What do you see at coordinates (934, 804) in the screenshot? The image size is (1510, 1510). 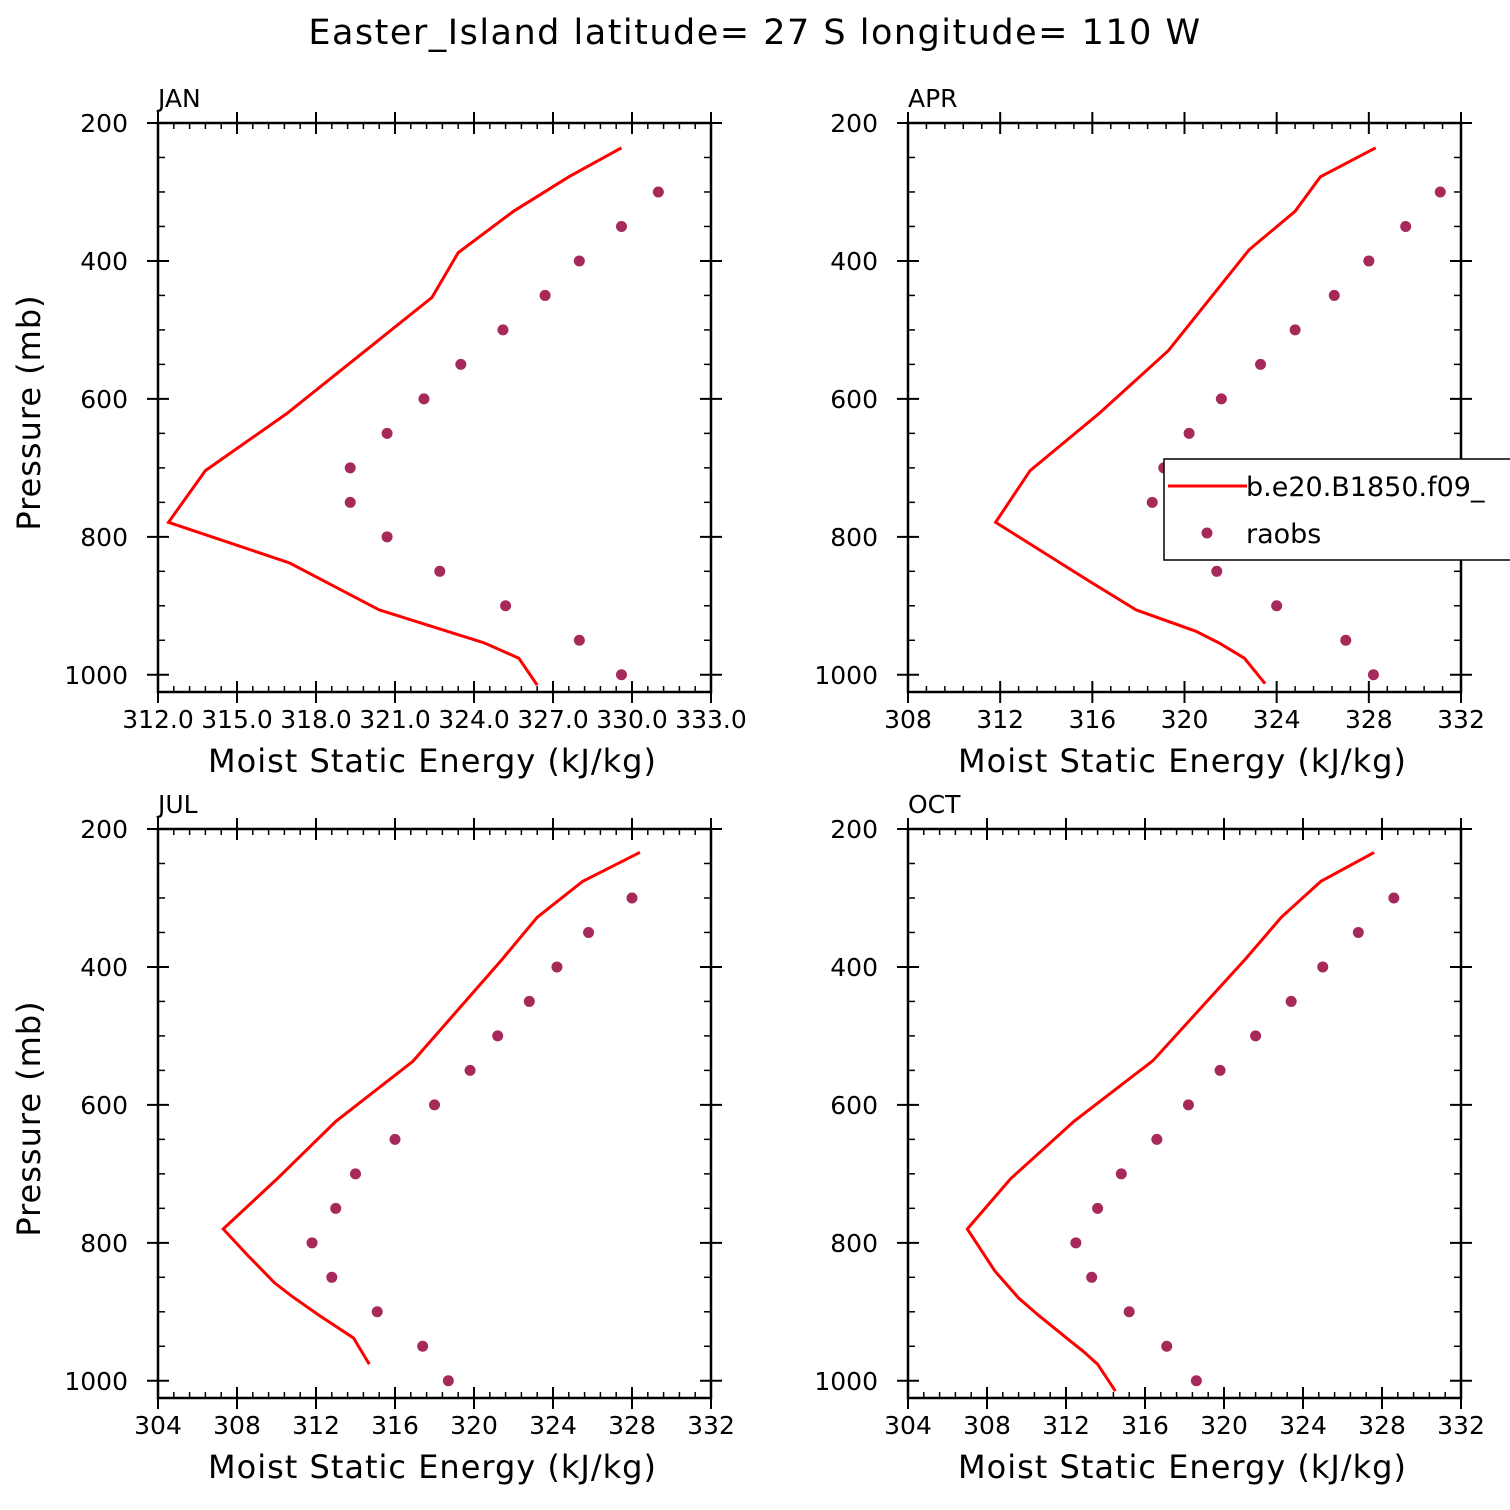 I see `panel-title: OCT` at bounding box center [934, 804].